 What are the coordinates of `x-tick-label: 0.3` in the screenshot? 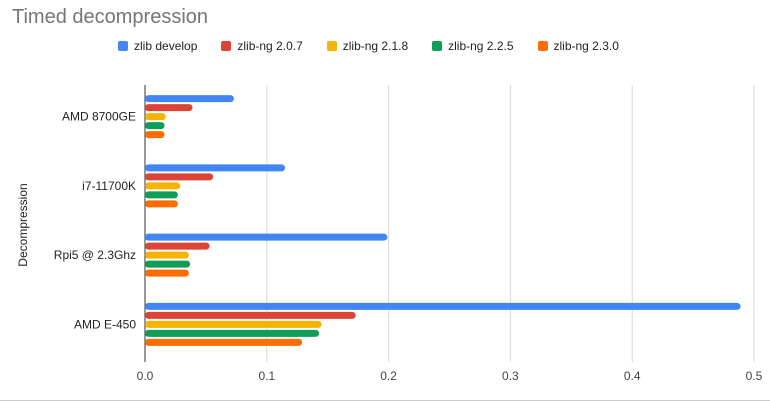 It's located at (510, 376).